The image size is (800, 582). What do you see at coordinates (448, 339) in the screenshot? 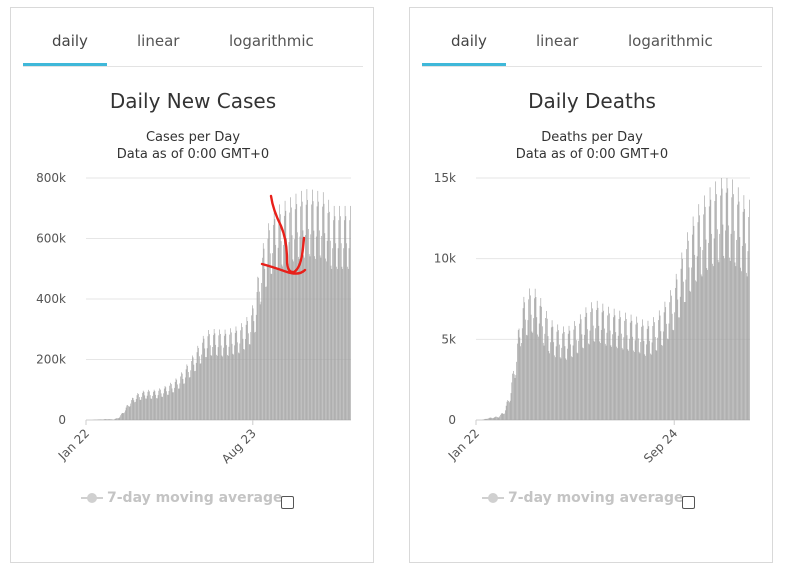
I see `y-tick-label: 5k` at bounding box center [448, 339].